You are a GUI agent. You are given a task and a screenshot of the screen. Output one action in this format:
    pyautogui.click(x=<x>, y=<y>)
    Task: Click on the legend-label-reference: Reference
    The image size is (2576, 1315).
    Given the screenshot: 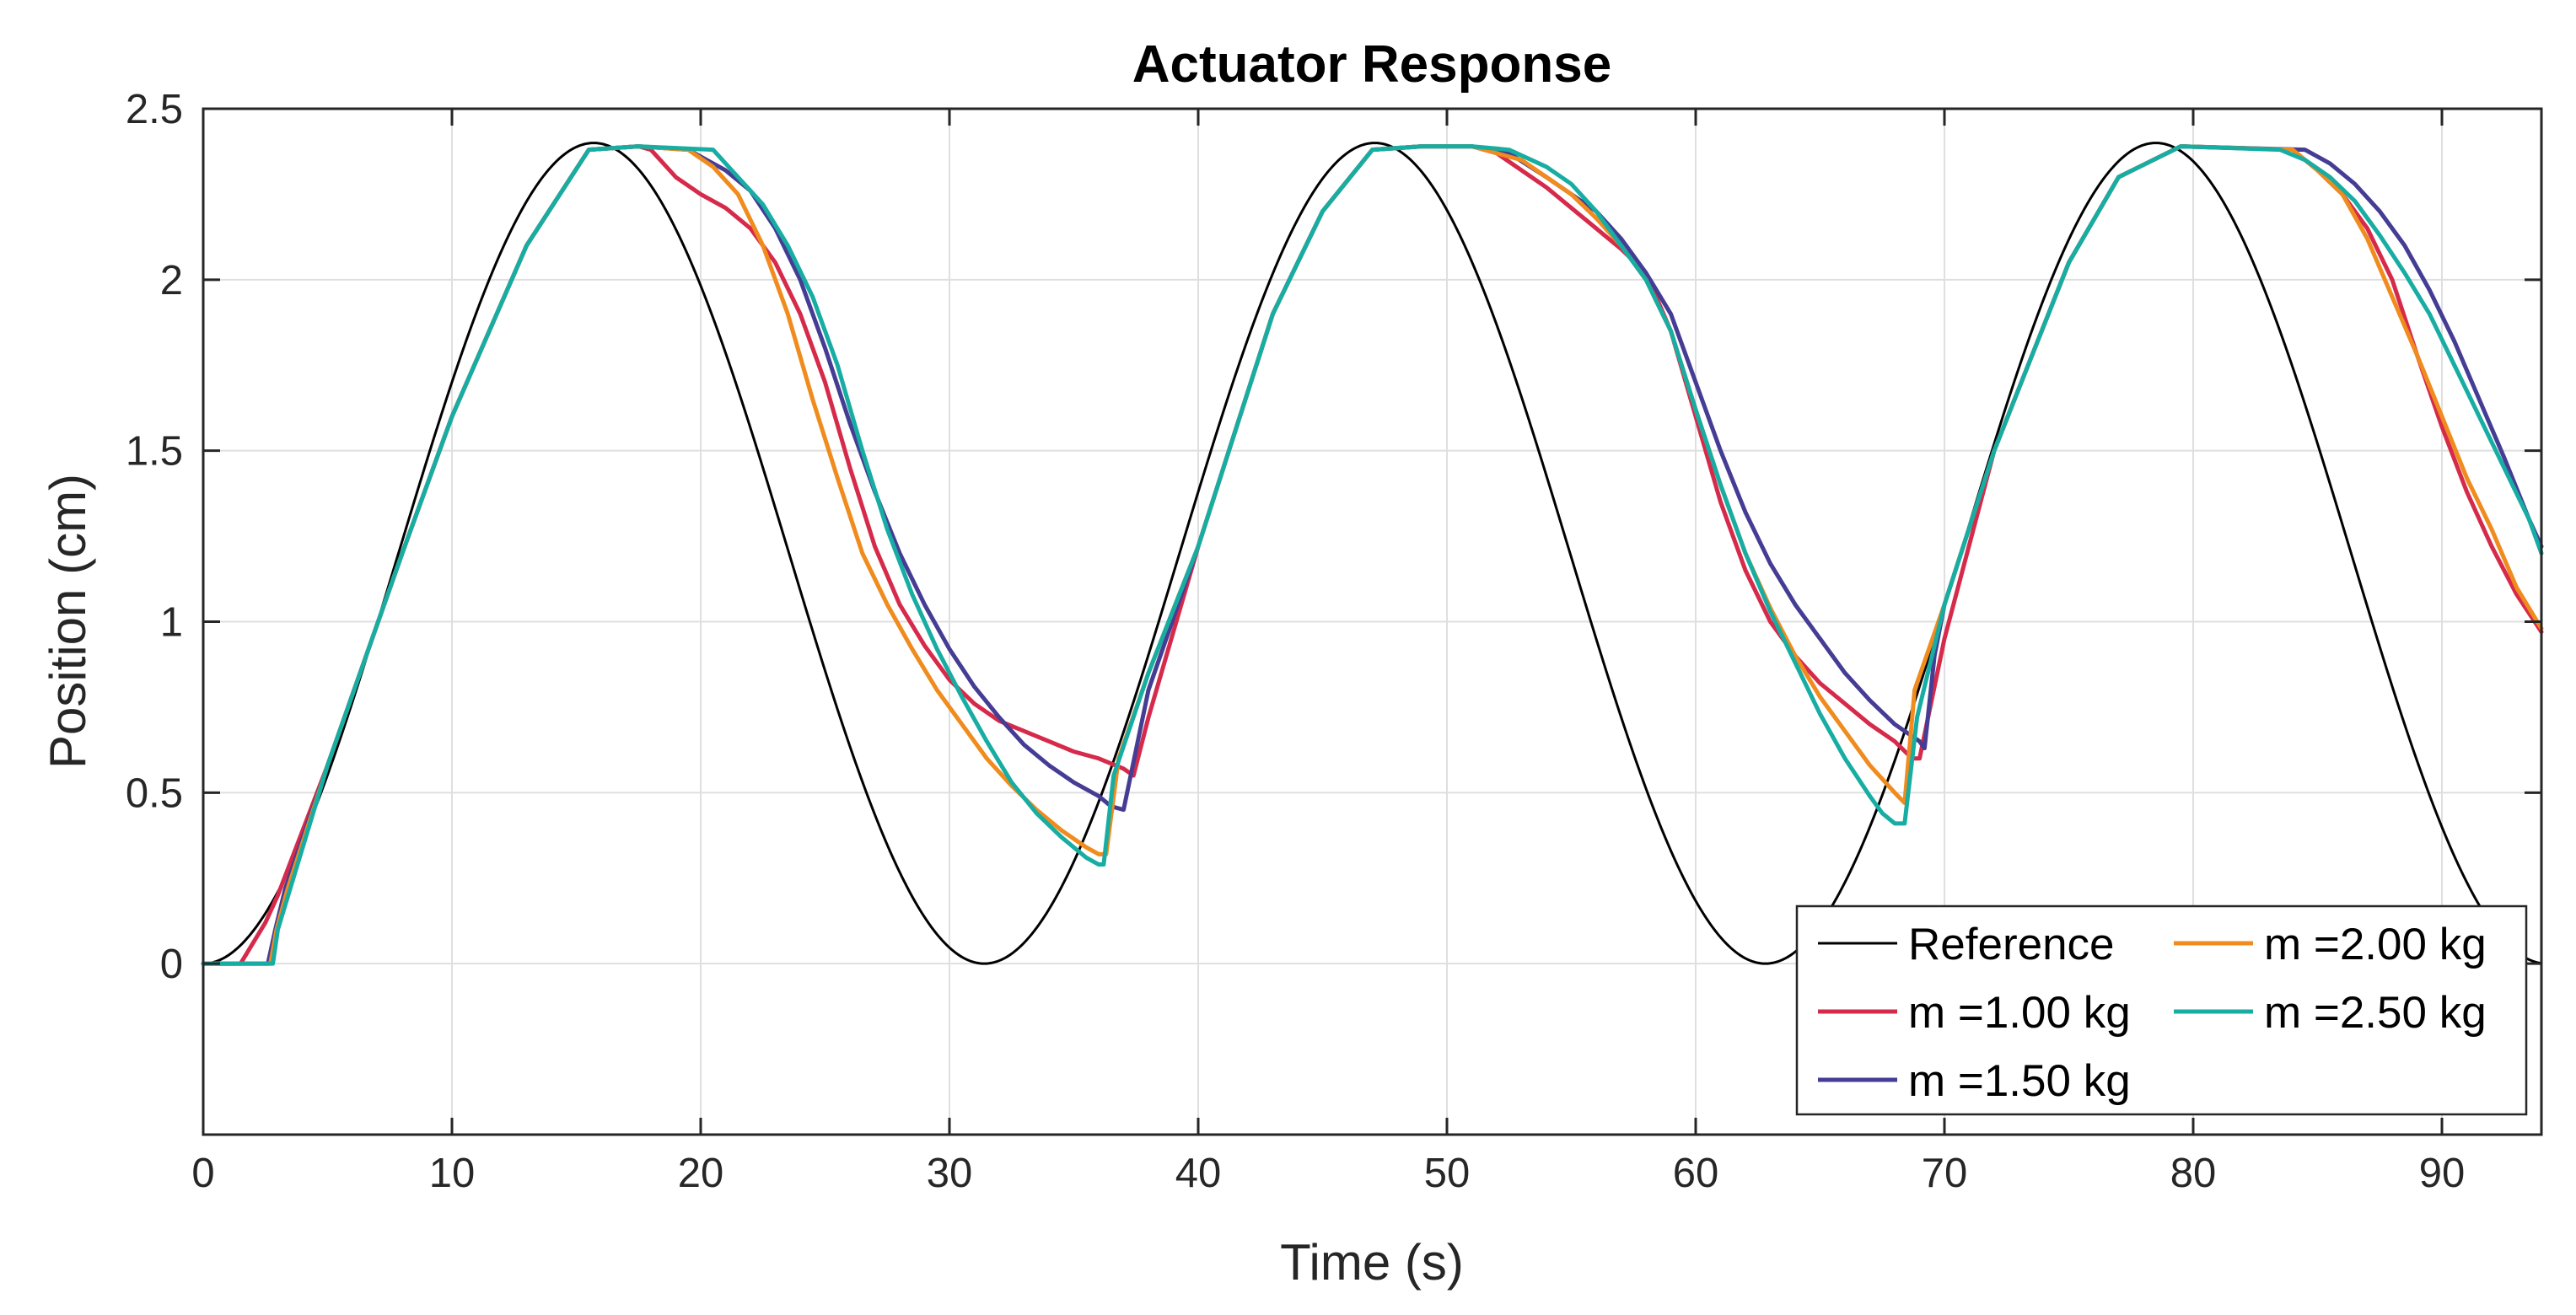 What is the action you would take?
    pyautogui.click(x=2012, y=944)
    